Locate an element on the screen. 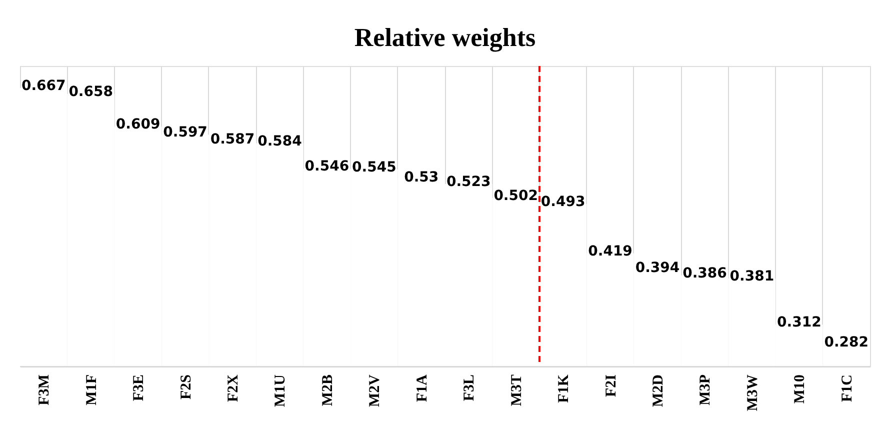 The image size is (889, 433). data-label: 0.386 is located at coordinates (704, 273).